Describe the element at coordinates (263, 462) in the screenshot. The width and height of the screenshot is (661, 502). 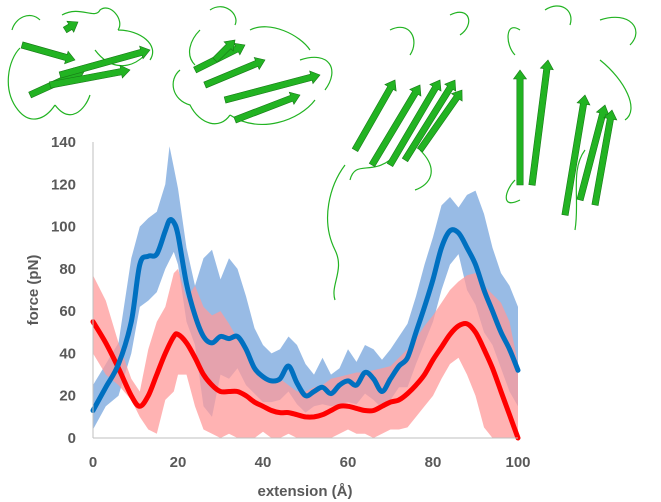
I see `x-tick-label: 40` at that location.